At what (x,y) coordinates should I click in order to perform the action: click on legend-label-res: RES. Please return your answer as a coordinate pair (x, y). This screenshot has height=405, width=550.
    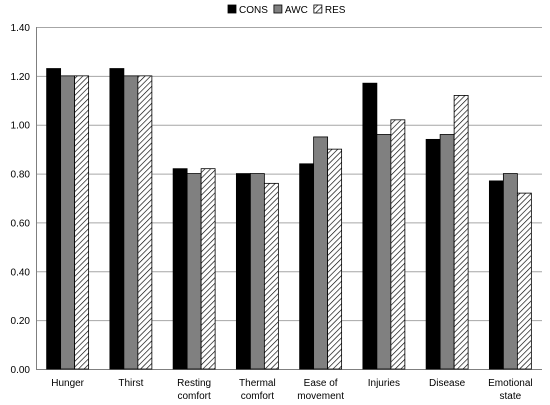
    Looking at the image, I should click on (335, 10).